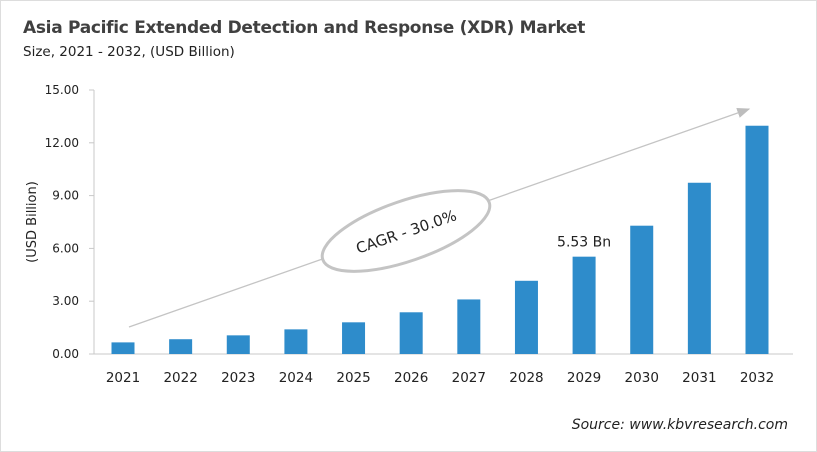 This screenshot has height=452, width=817. Describe the element at coordinates (584, 305) in the screenshot. I see `bar-2029` at that location.